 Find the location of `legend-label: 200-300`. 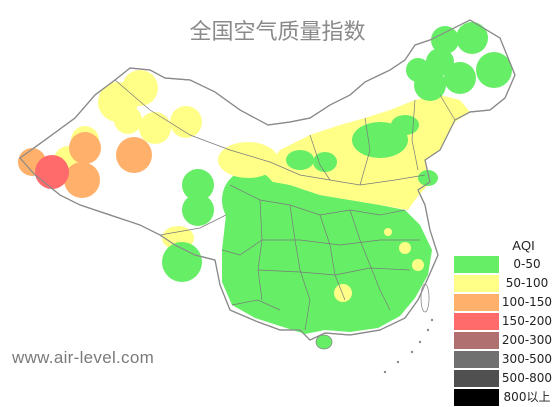

legend-label: 200-300 is located at coordinates (527, 340).